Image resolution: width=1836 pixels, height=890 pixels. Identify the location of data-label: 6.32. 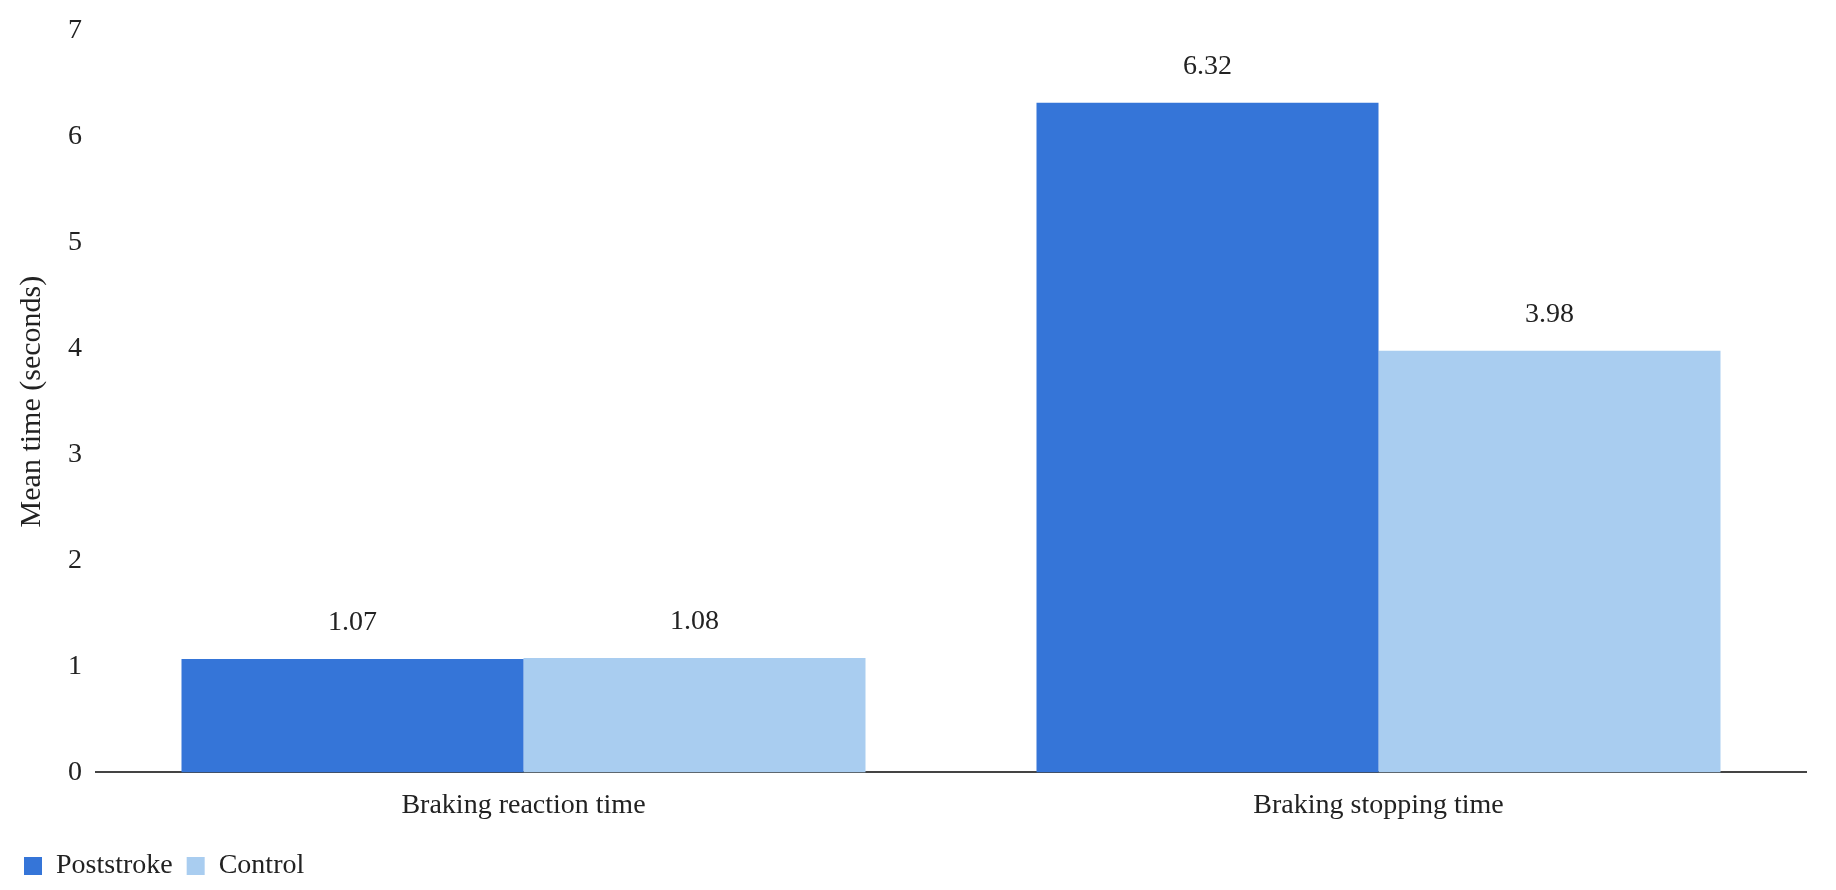
(1207, 65).